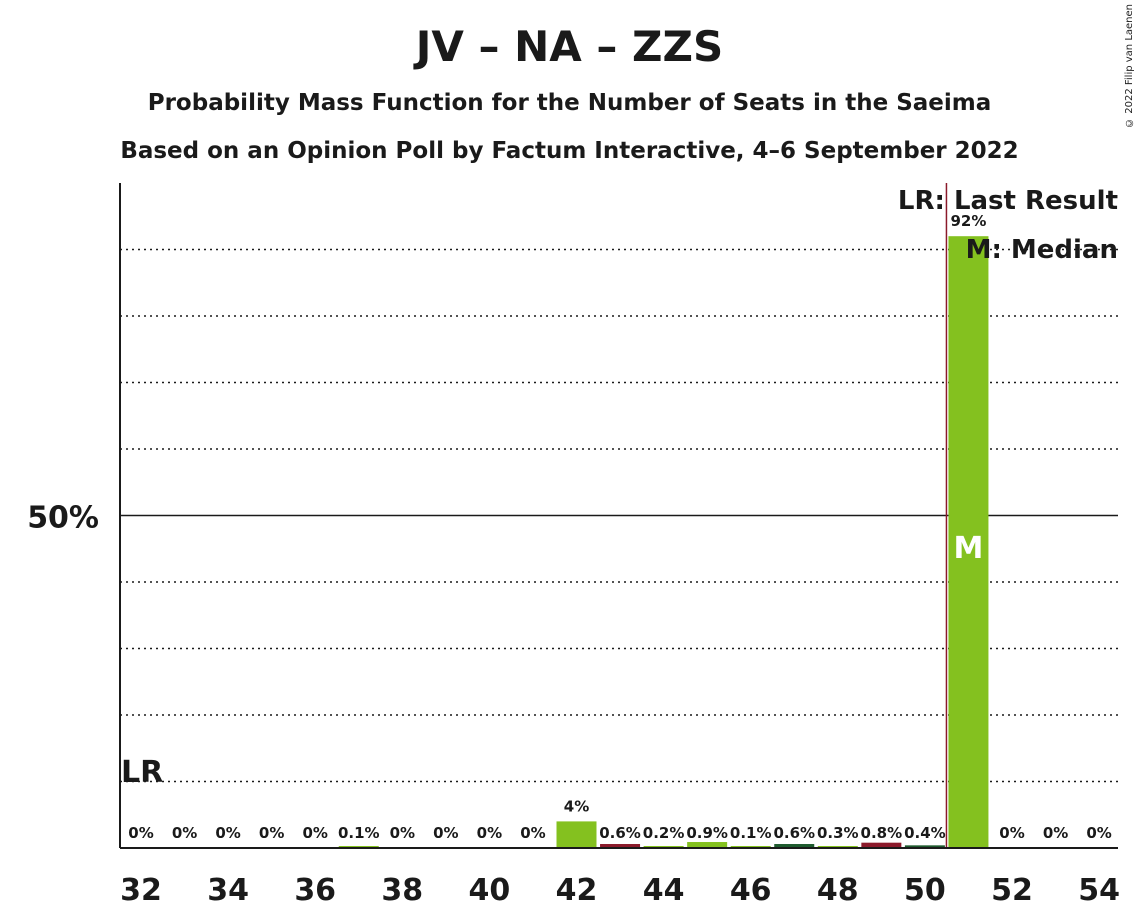 The image size is (1139, 924). Describe the element at coordinates (577, 890) in the screenshot. I see `x-tick-label: 42` at that location.